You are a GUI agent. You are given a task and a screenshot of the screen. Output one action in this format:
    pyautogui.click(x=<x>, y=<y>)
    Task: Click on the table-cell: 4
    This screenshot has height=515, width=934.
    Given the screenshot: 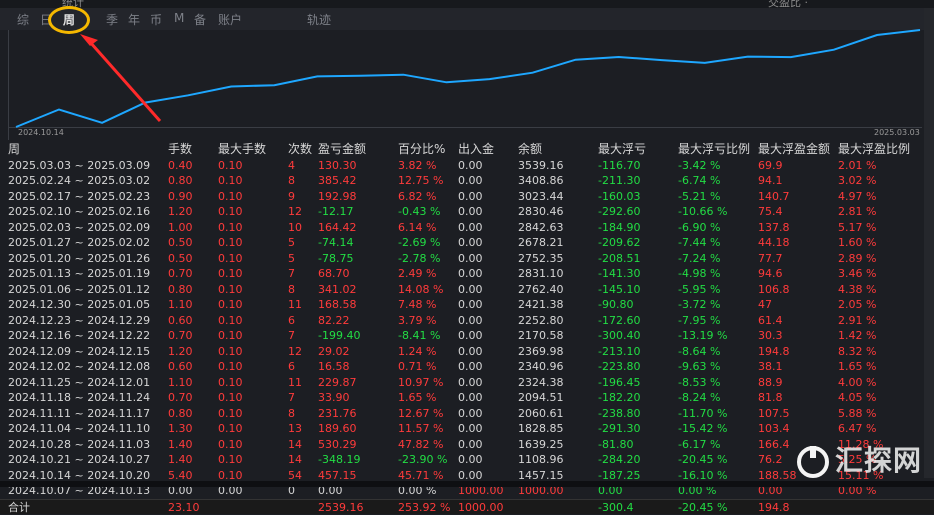 What is the action you would take?
    pyautogui.click(x=291, y=166)
    